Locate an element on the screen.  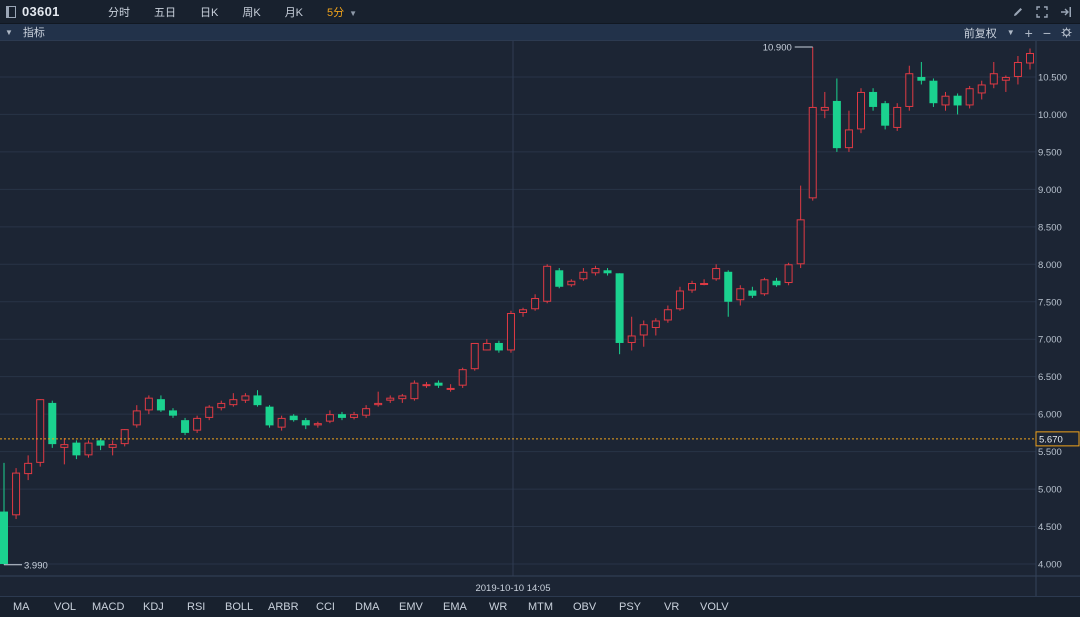
indicator-psy: PSY is located at coordinates (630, 607).